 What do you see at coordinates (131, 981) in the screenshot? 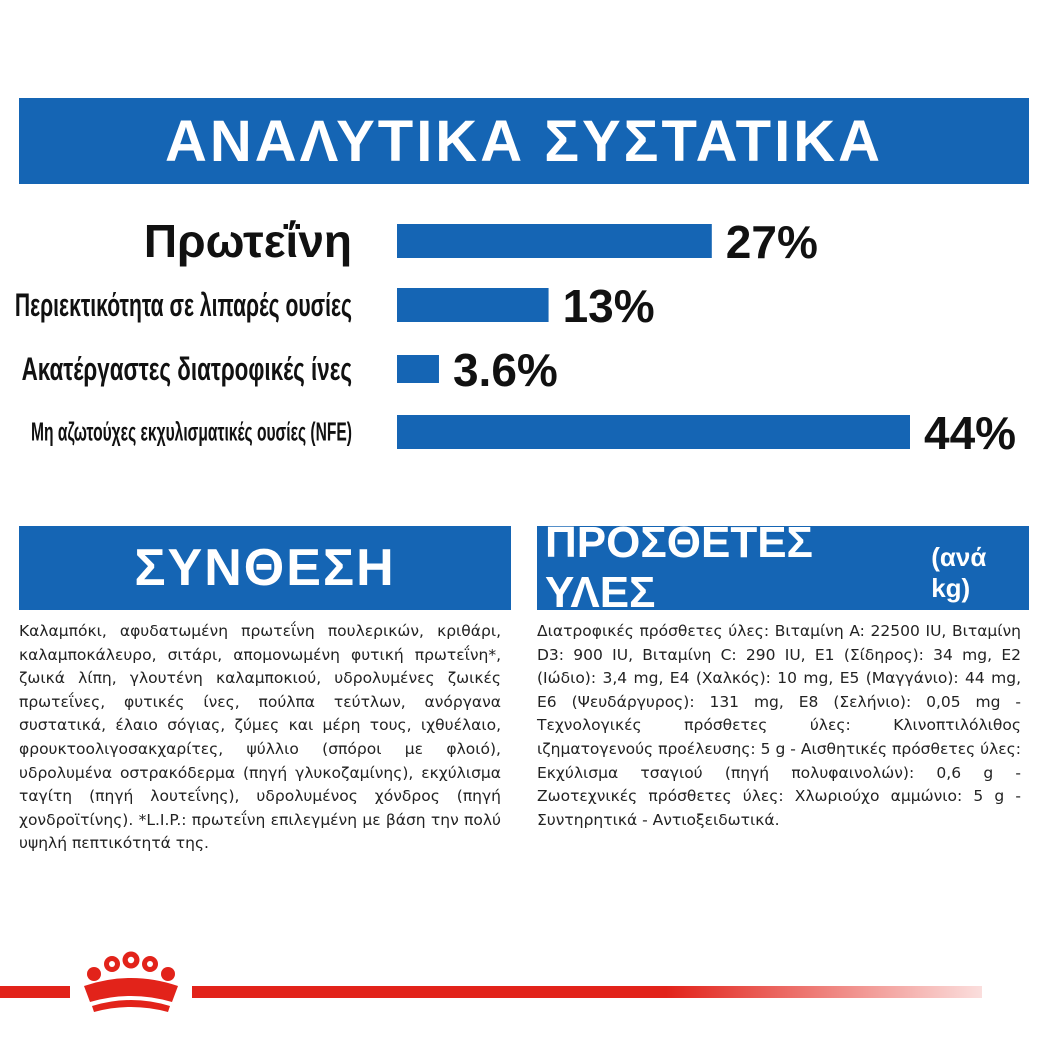
I see `royal-canin-crown-icon` at bounding box center [131, 981].